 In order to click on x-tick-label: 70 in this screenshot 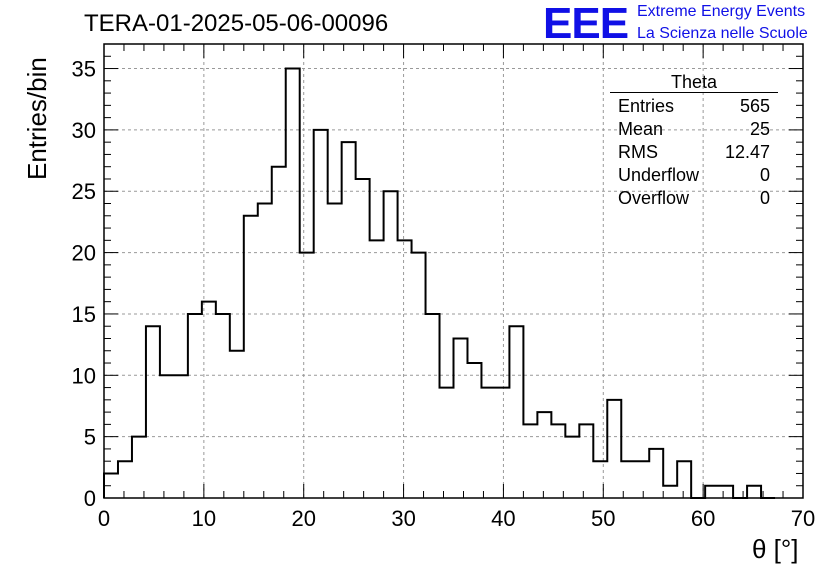, I will do `click(803, 518)`.